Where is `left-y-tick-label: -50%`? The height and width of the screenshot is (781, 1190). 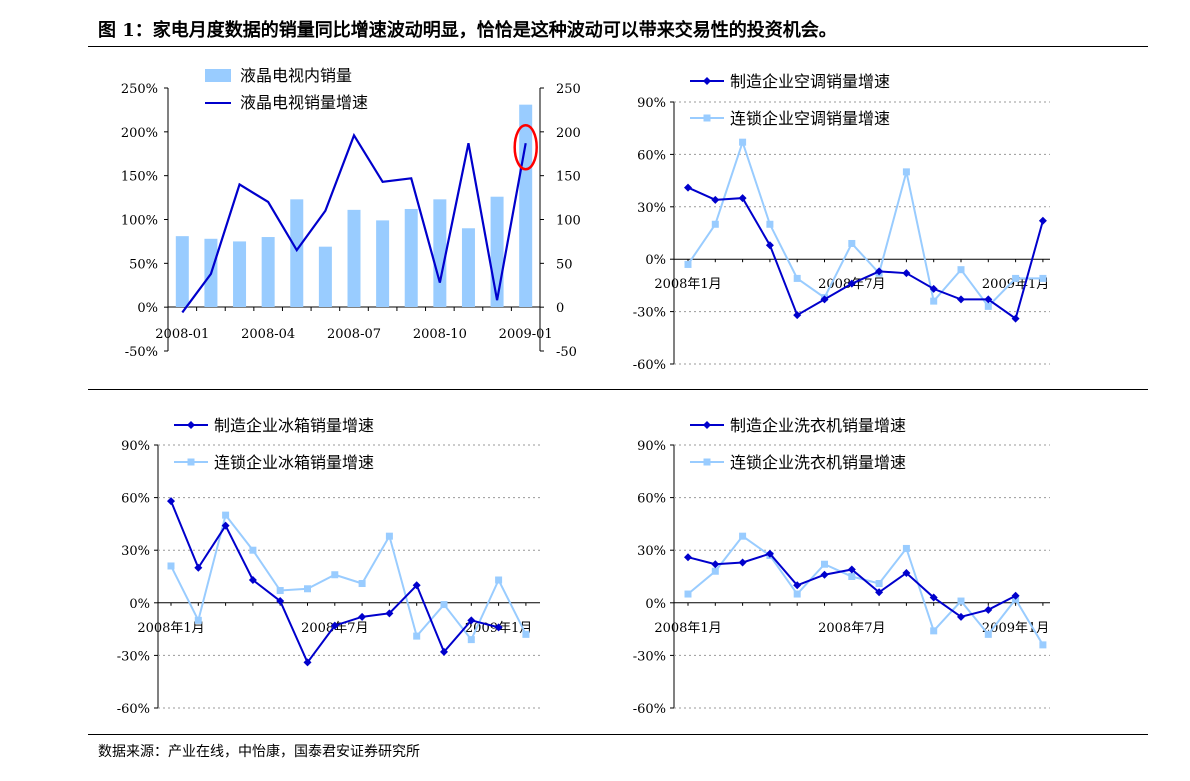
left-y-tick-label: -50% is located at coordinates (141, 352).